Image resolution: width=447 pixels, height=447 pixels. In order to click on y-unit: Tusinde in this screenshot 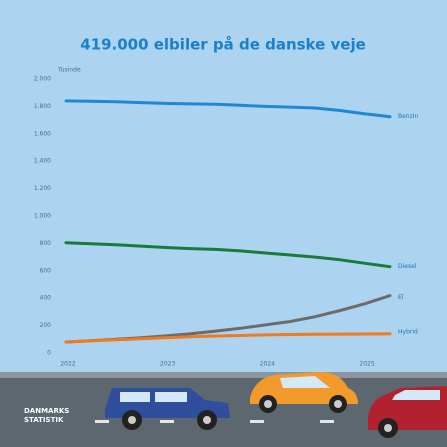, I will do `click(69, 70)`.